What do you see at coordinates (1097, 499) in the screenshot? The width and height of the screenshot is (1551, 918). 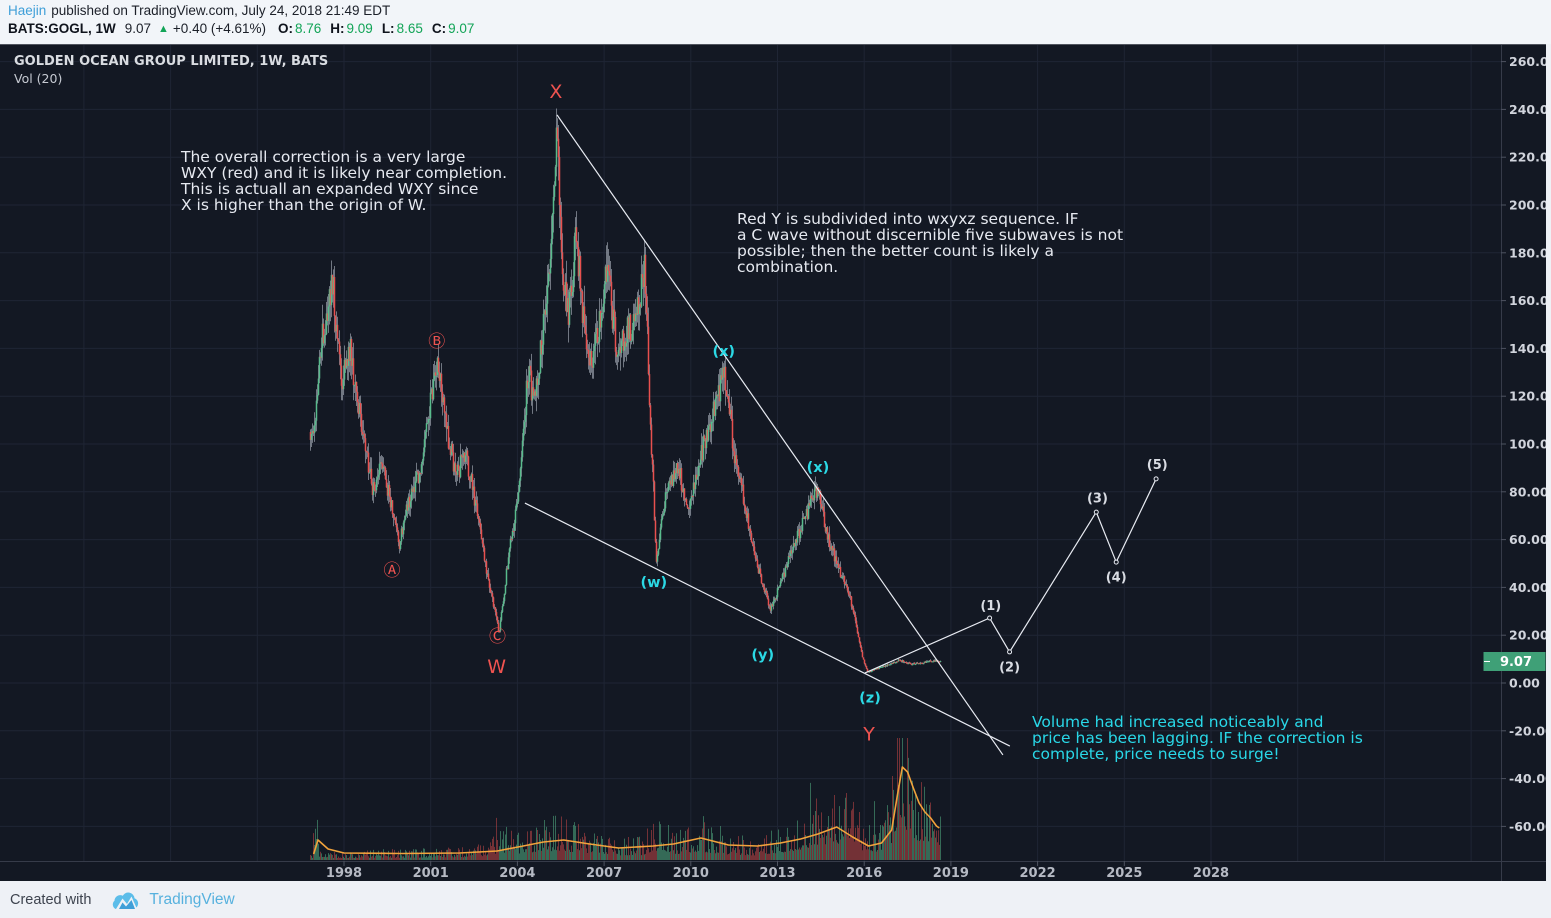 I see `wave-3: (3)` at bounding box center [1097, 499].